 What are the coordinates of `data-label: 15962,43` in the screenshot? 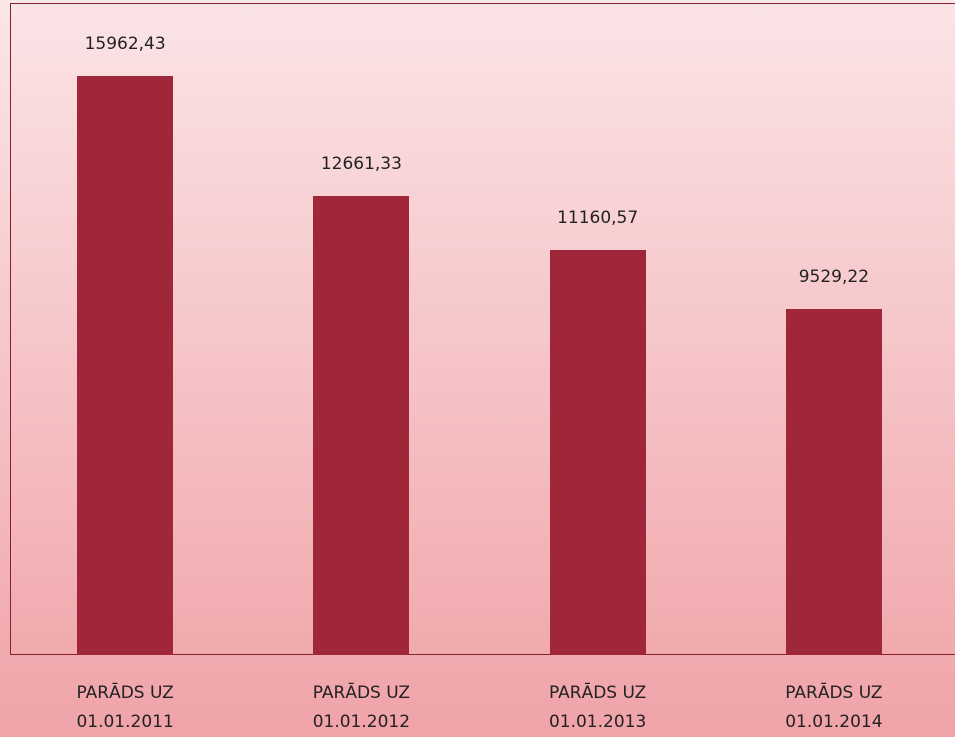 It's located at (125, 44).